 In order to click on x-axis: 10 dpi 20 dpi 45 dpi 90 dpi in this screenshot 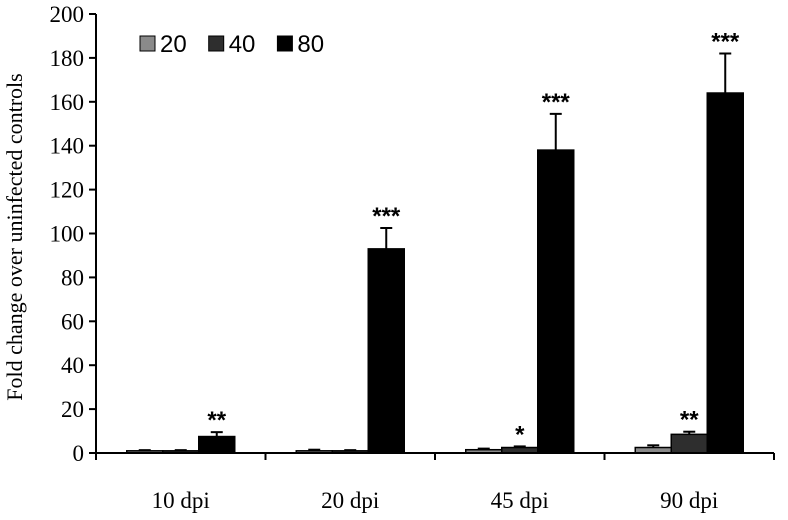, I will do `click(435, 482)`.